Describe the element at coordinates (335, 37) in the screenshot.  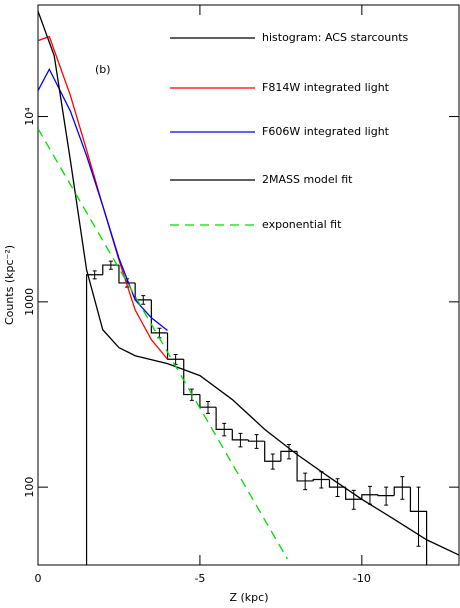
I see `legend-label: histogram: ACS starcounts` at that location.